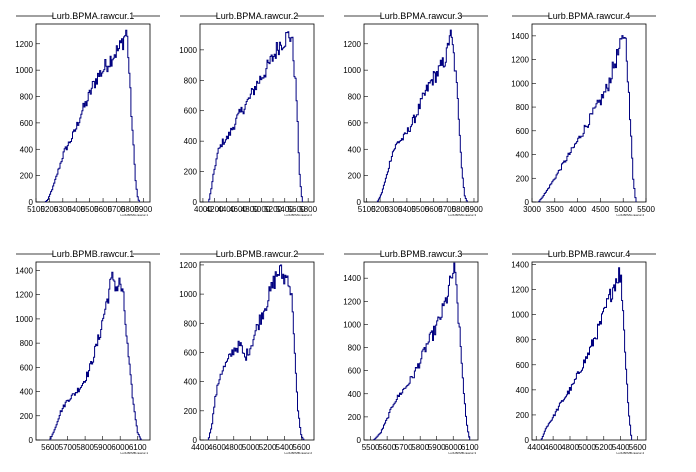 The width and height of the screenshot is (696, 472). What do you see at coordinates (421, 254) in the screenshot?
I see `panel-title-text: Lurb.BPMB.rawcur.3` at bounding box center [421, 254].